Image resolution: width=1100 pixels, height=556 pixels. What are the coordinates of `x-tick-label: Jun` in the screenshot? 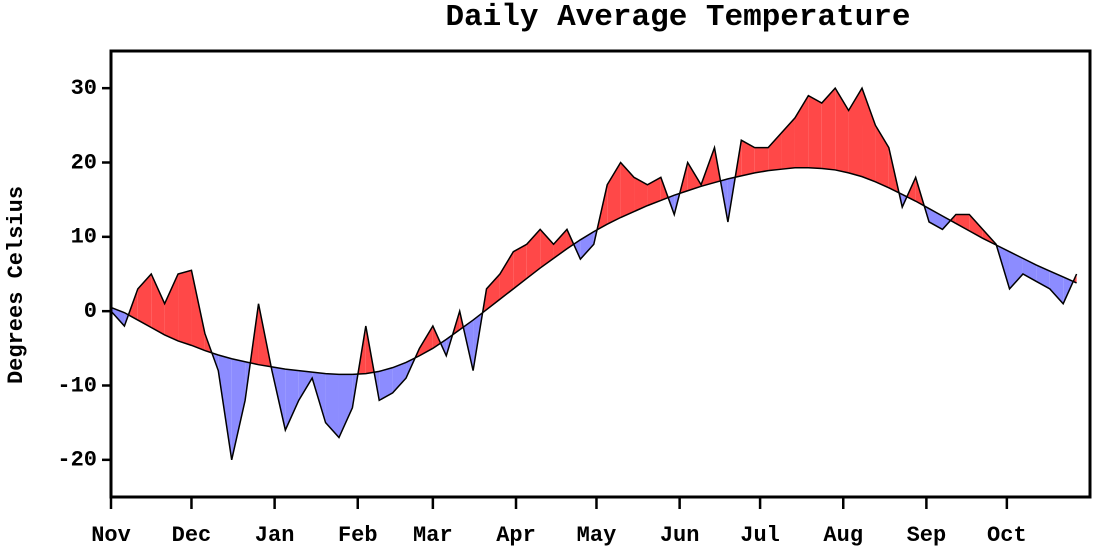 It's located at (680, 535).